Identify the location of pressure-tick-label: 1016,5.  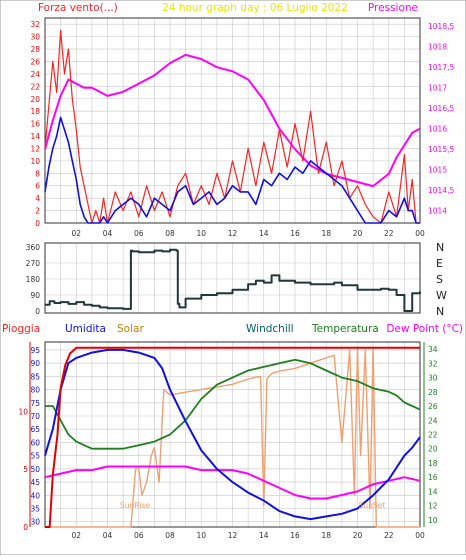
(441, 108).